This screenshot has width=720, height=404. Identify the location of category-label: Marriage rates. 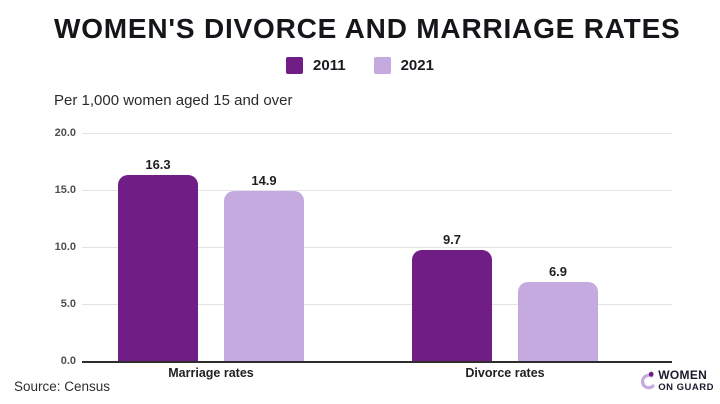
(211, 373).